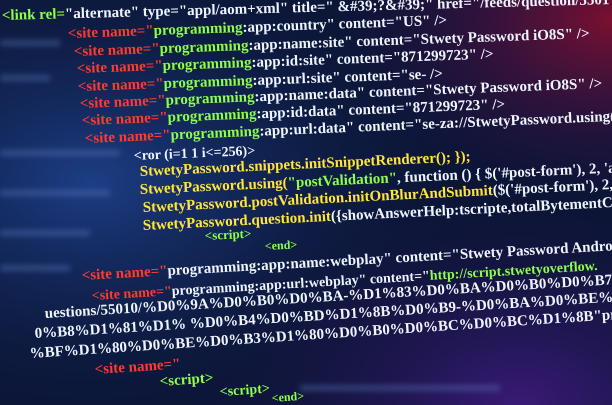 The width and height of the screenshot is (612, 405). I want to click on code-token: "postValidation", so click(342, 180).